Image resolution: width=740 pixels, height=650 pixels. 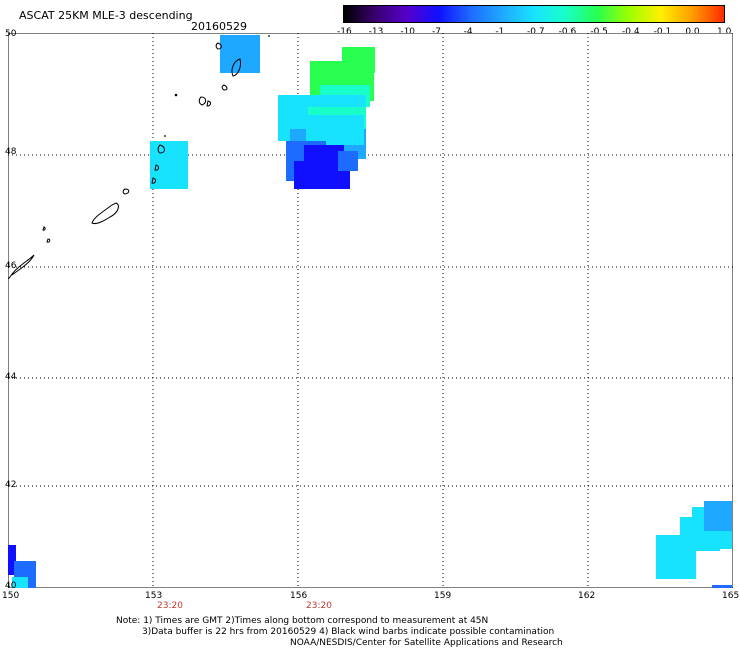 What do you see at coordinates (376, 32) in the screenshot?
I see `colorbar-label: -13` at bounding box center [376, 32].